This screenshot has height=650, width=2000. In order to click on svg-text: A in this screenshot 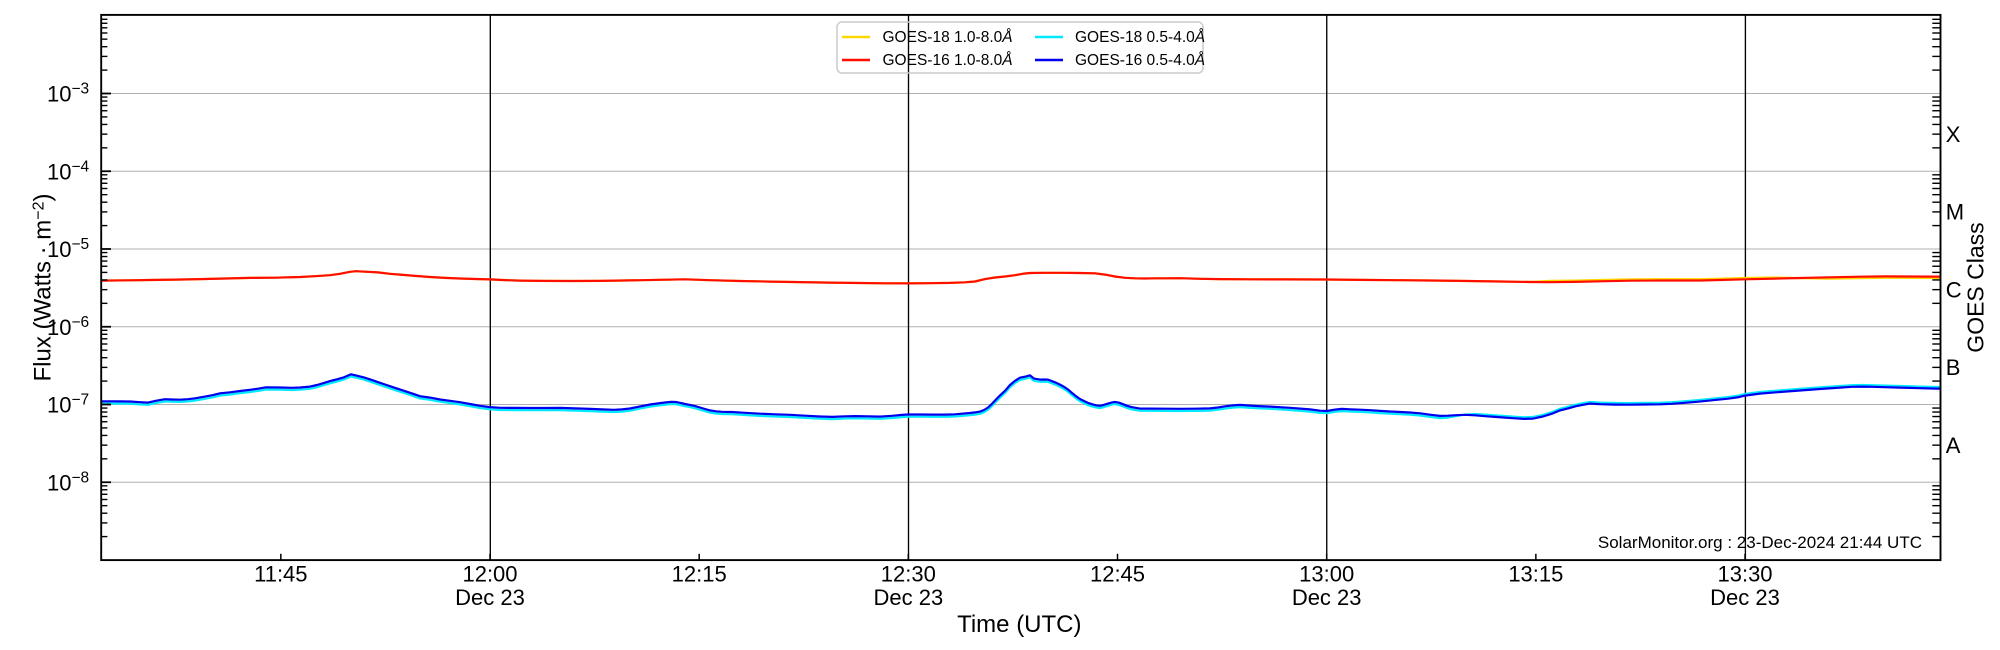, I will do `click(1953, 445)`.